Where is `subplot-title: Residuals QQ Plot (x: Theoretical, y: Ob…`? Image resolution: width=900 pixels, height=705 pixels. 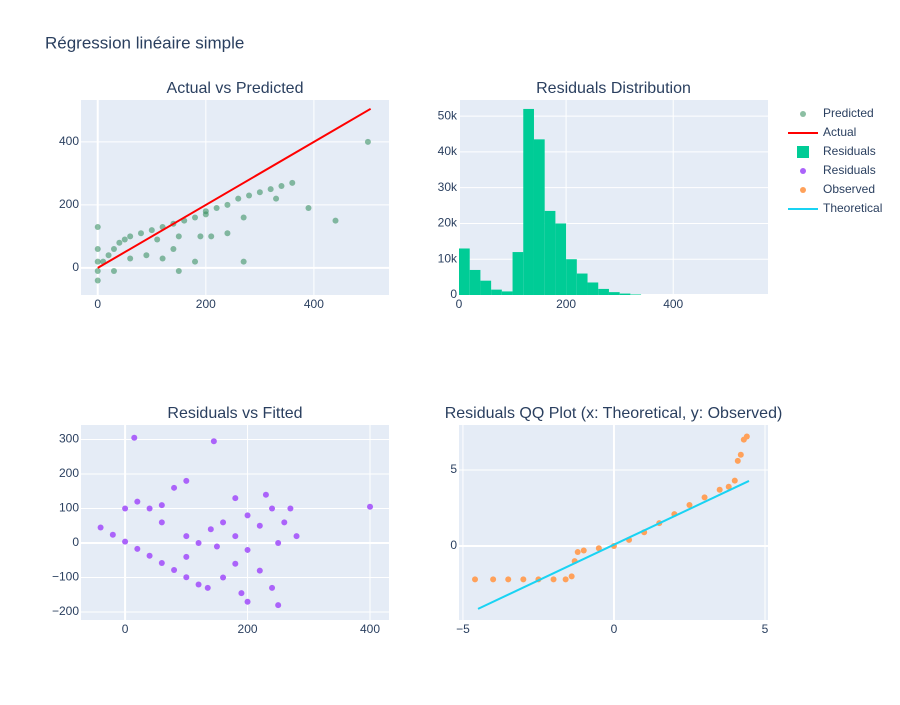 subplot-title: Residuals QQ Plot (x: Theoretical, y: Ob… is located at coordinates (614, 413).